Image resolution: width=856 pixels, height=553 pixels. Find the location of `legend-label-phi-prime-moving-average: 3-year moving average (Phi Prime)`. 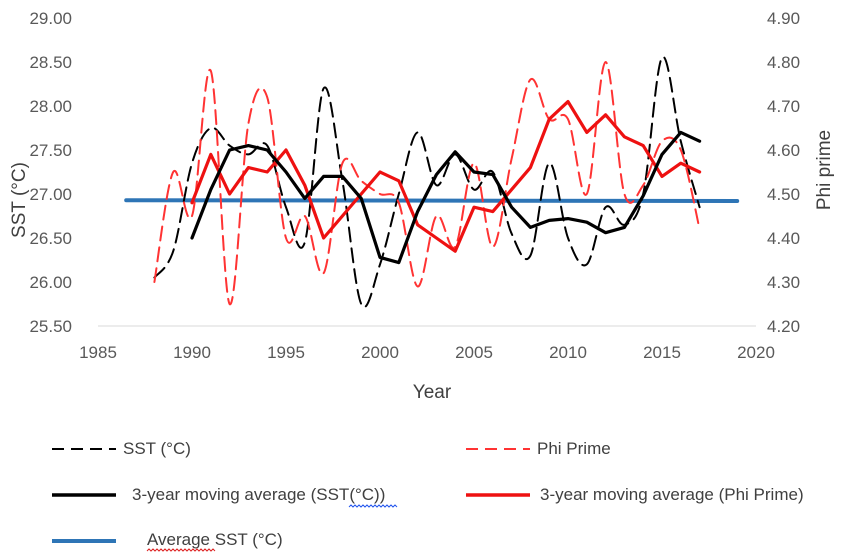

legend-label-phi-prime-moving-average: 3-year moving average (Phi Prime) is located at coordinates (672, 494).